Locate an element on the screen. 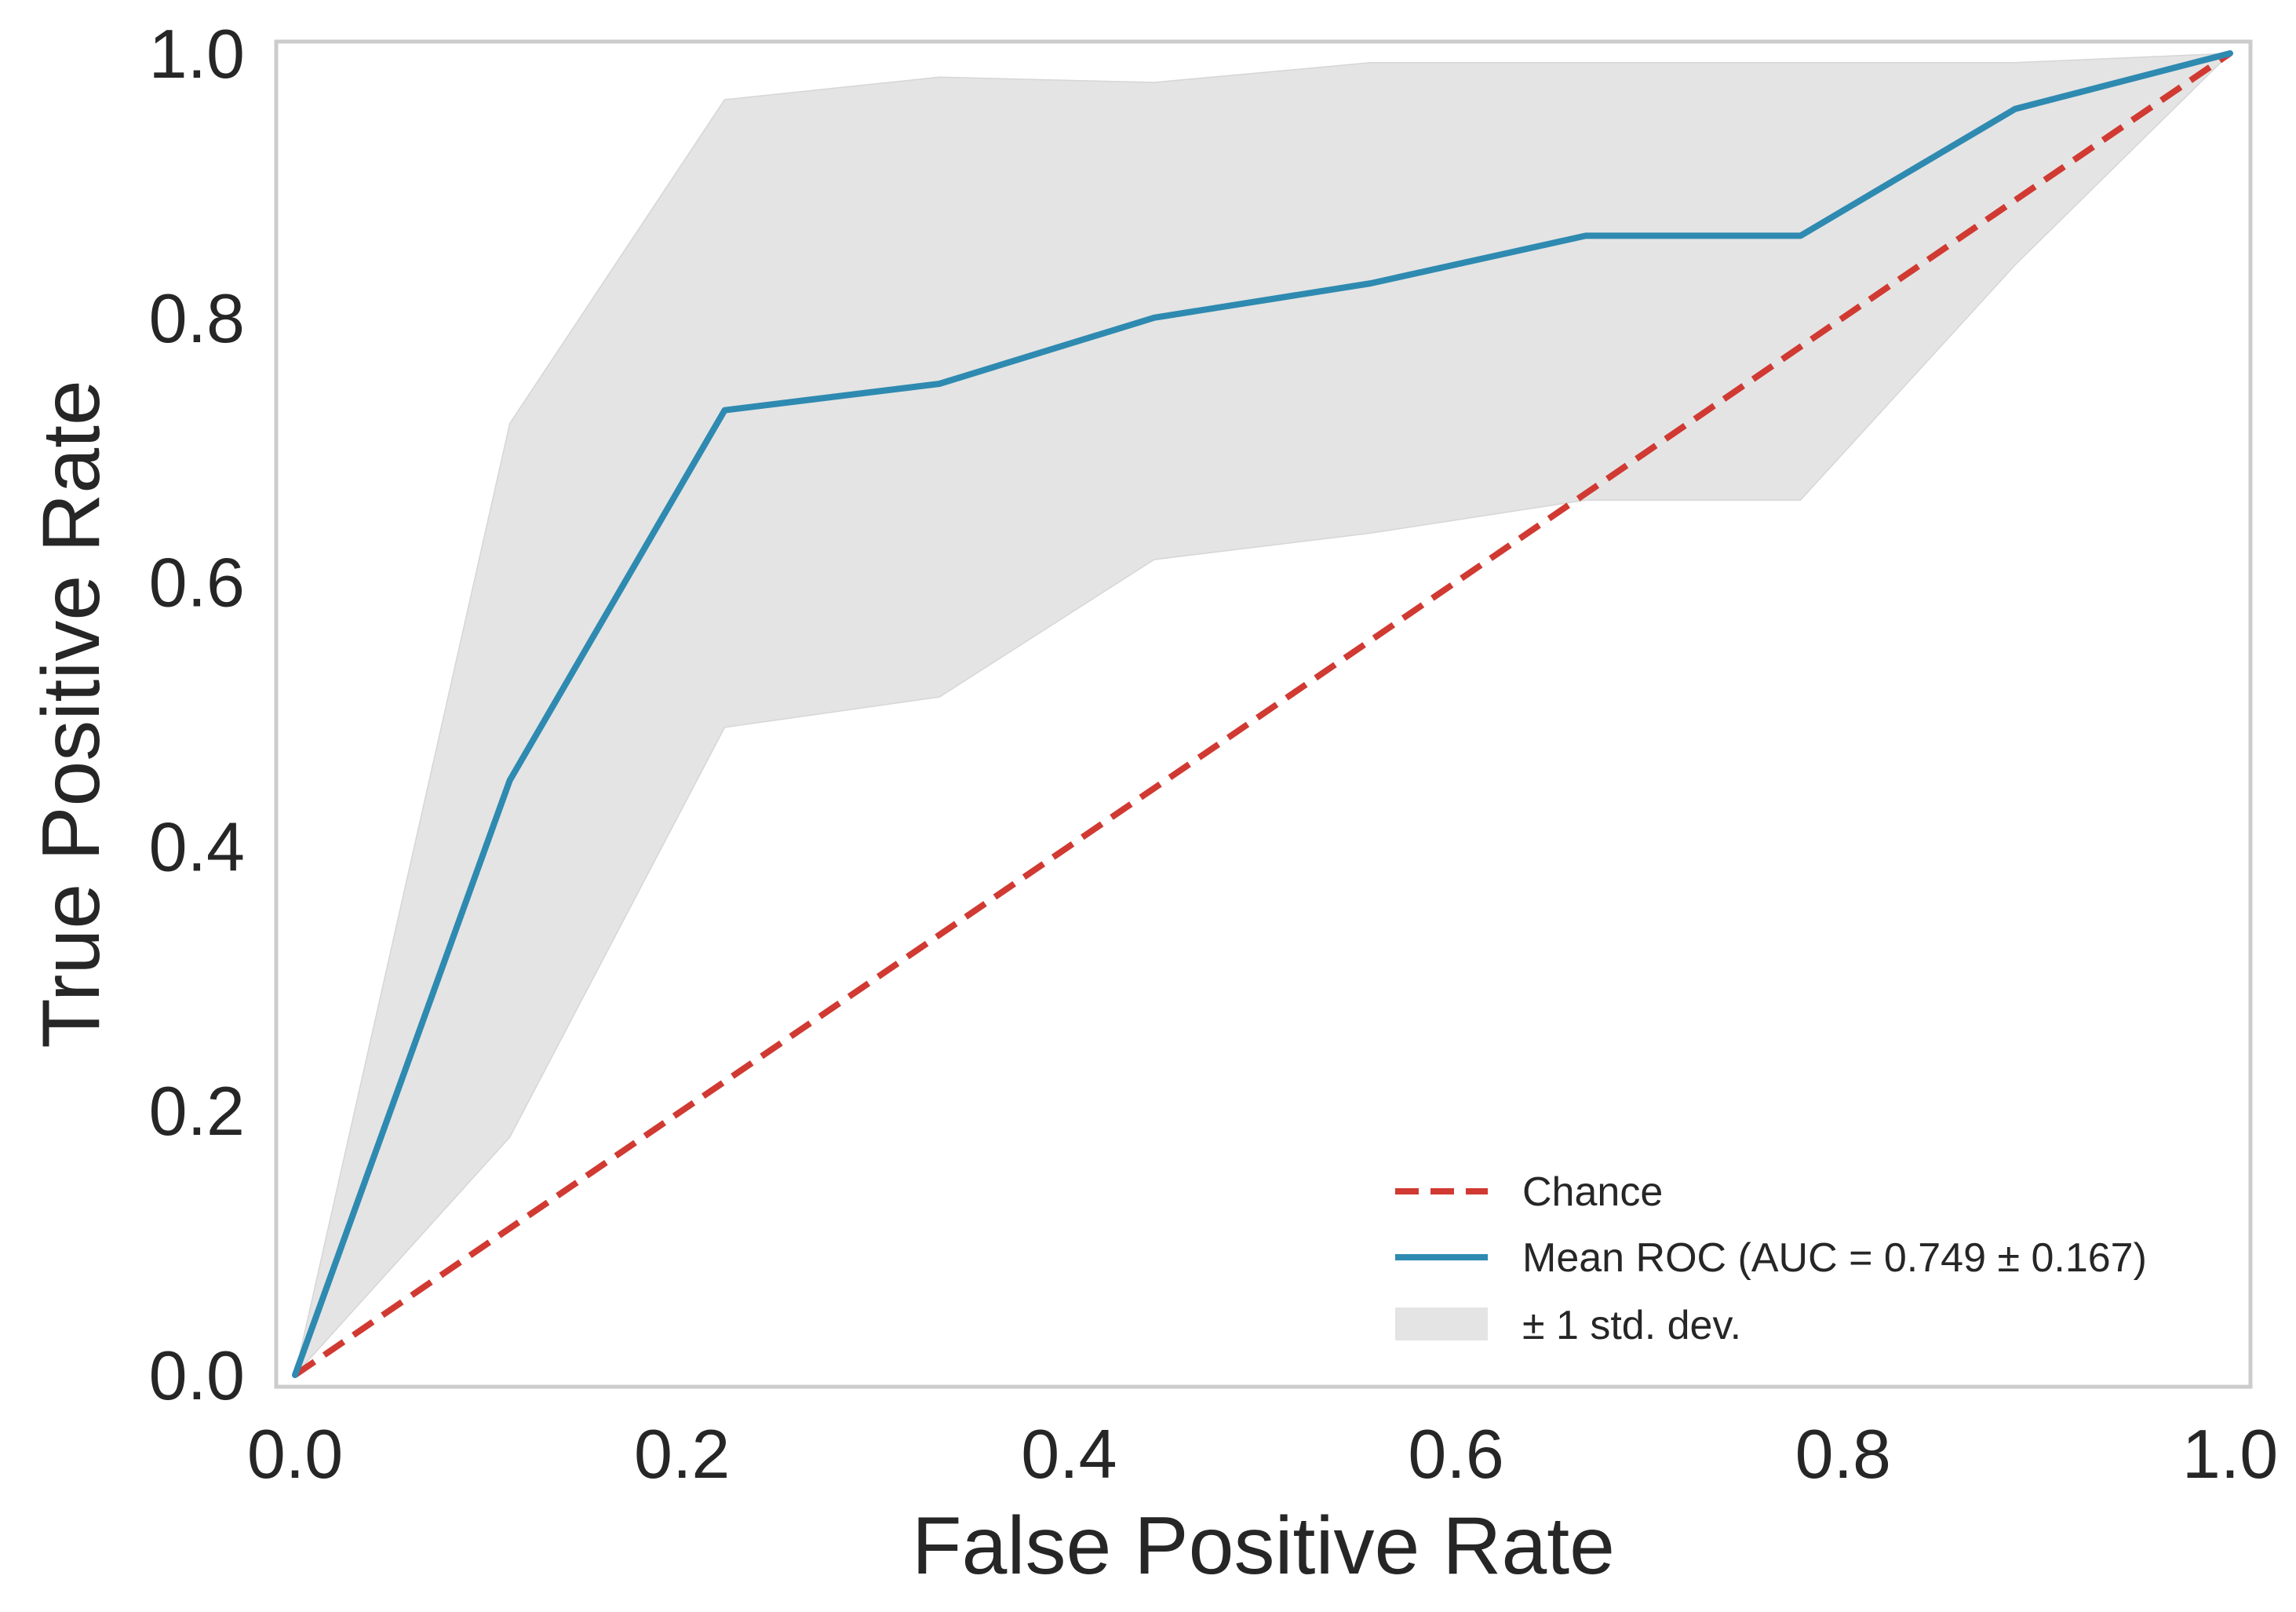 This screenshot has height=1612, width=2296. y-tick-label: 0.2 is located at coordinates (197, 1111).